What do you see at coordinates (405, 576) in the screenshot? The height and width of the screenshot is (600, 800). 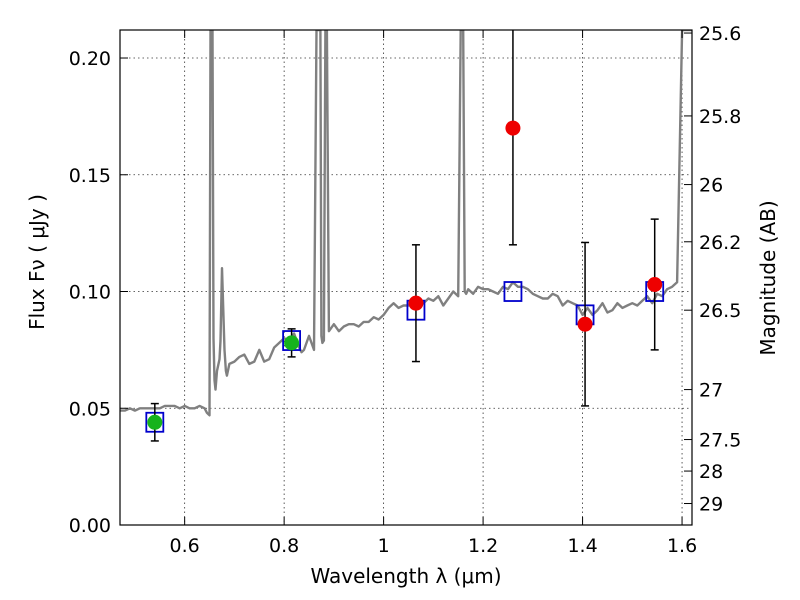 I see `x-axis-label: Wavelength λ (μm)` at bounding box center [405, 576].